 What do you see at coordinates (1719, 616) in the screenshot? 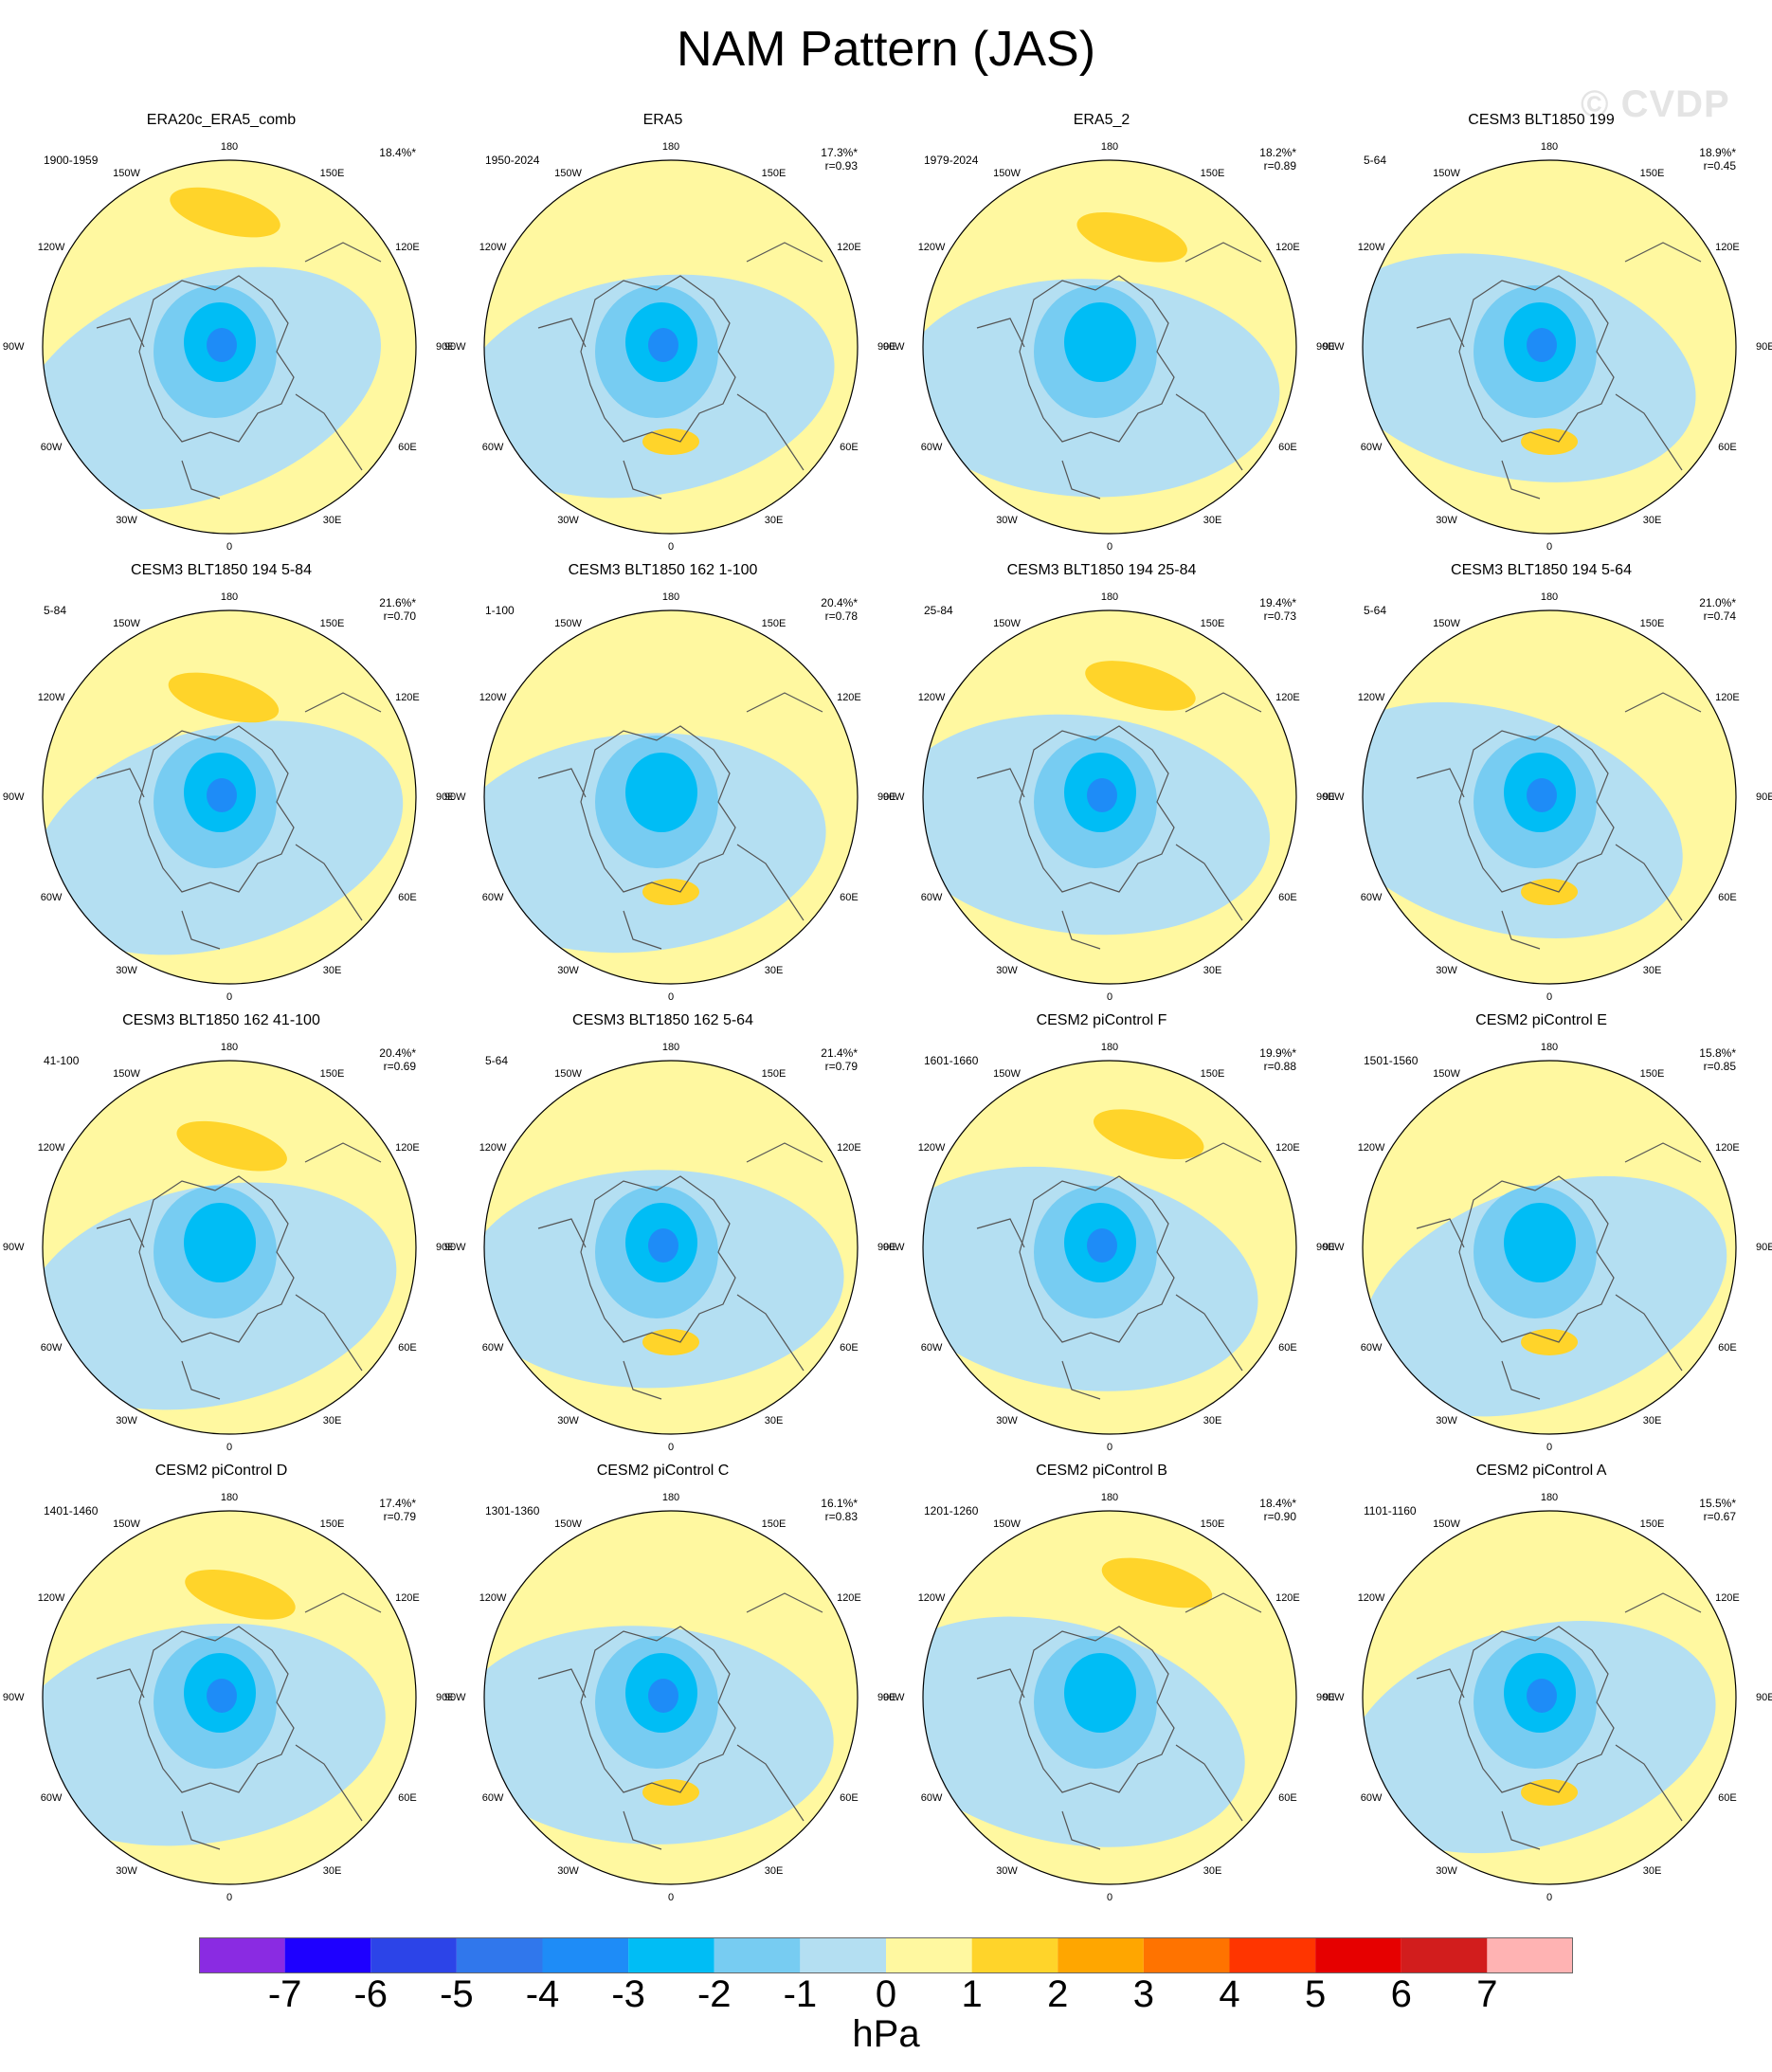
I see `panel-r: r=0.74` at bounding box center [1719, 616].